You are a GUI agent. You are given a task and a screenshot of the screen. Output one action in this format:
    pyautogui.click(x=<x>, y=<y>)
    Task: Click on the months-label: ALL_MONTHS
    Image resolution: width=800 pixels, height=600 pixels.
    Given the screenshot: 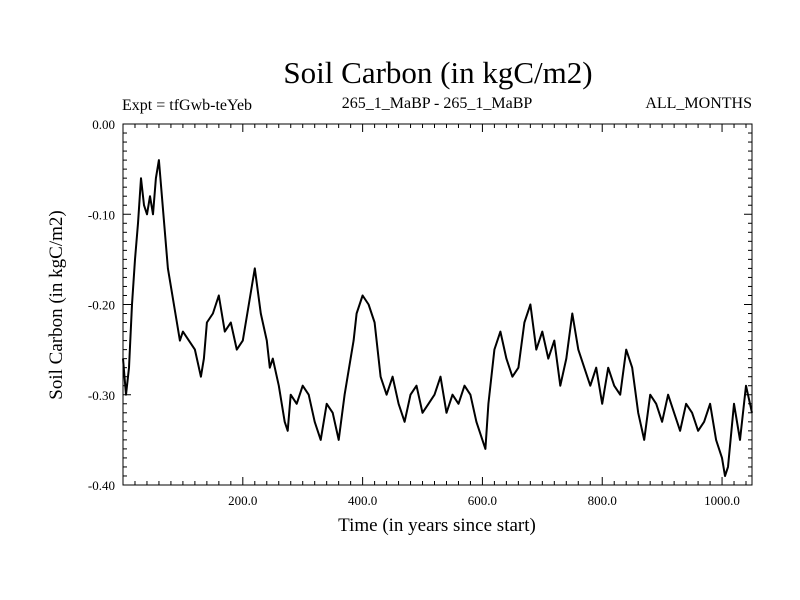 What is the action you would take?
    pyautogui.click(x=698, y=103)
    